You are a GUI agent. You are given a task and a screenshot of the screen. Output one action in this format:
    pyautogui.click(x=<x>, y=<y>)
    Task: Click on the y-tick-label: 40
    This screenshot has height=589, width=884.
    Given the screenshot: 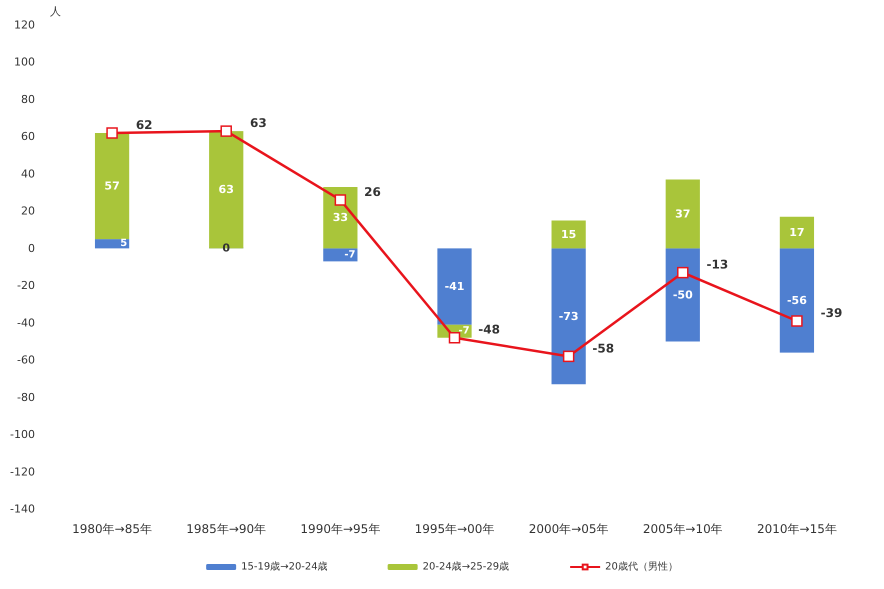 What is the action you would take?
    pyautogui.click(x=28, y=173)
    